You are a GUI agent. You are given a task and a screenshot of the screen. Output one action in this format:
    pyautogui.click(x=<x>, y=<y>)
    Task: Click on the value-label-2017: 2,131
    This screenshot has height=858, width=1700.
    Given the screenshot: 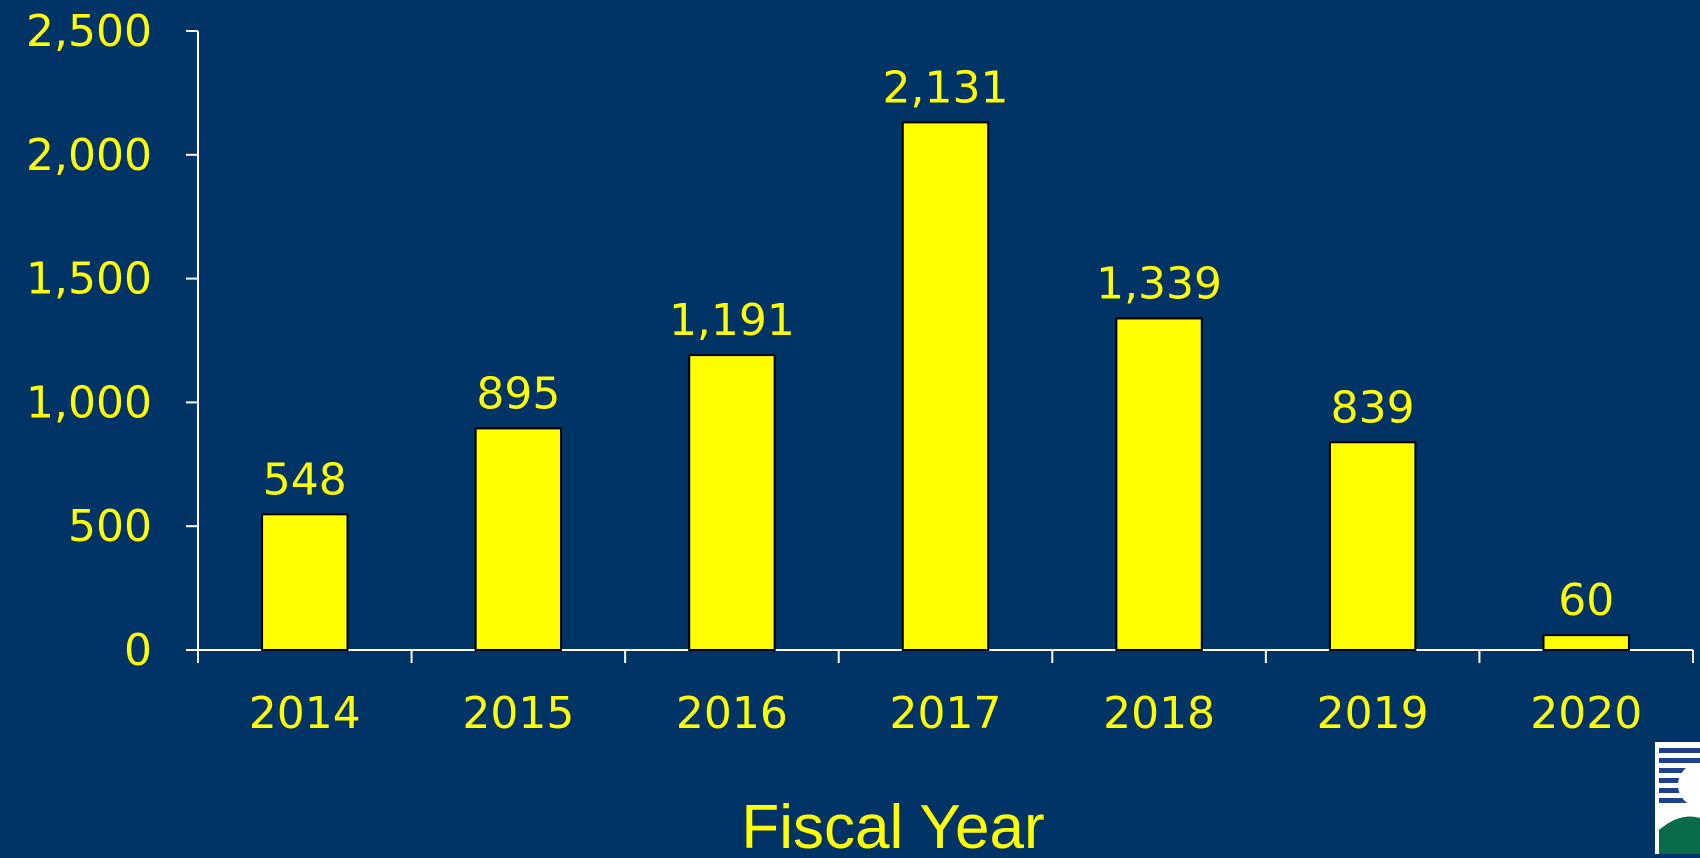 What is the action you would take?
    pyautogui.click(x=946, y=87)
    